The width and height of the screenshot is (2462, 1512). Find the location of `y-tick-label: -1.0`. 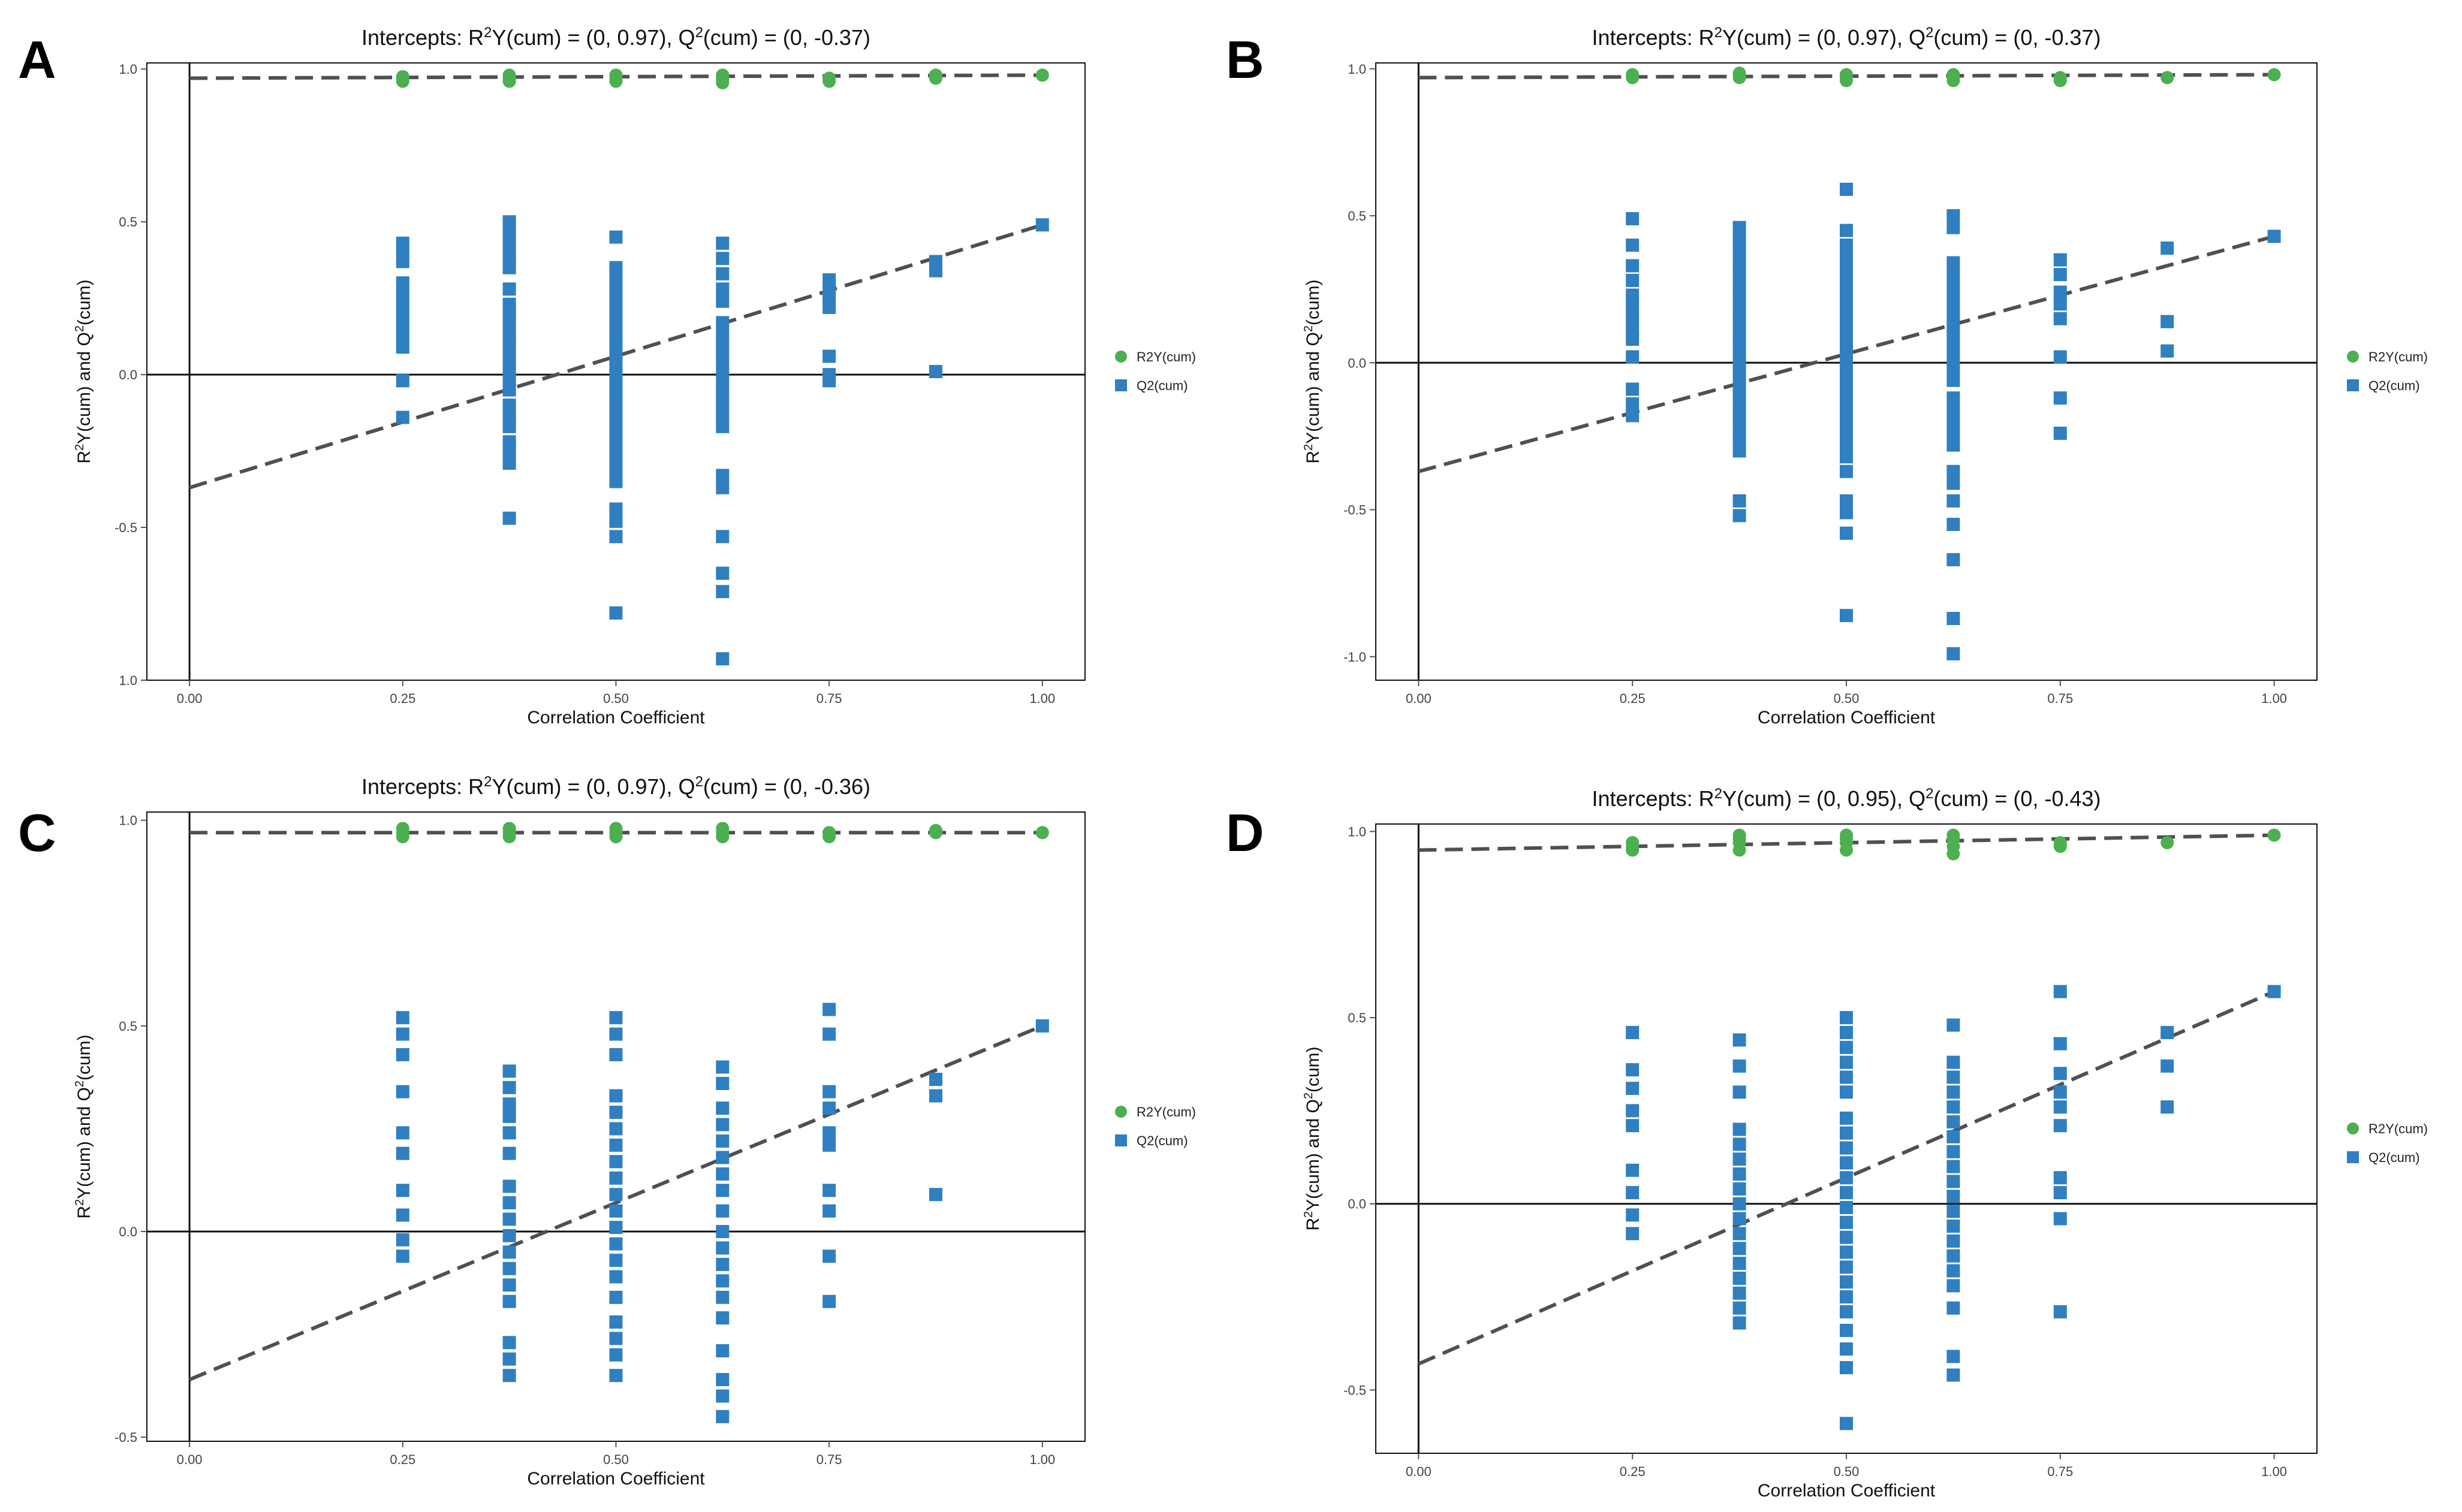

y-tick-label: -1.0 is located at coordinates (1354, 657).